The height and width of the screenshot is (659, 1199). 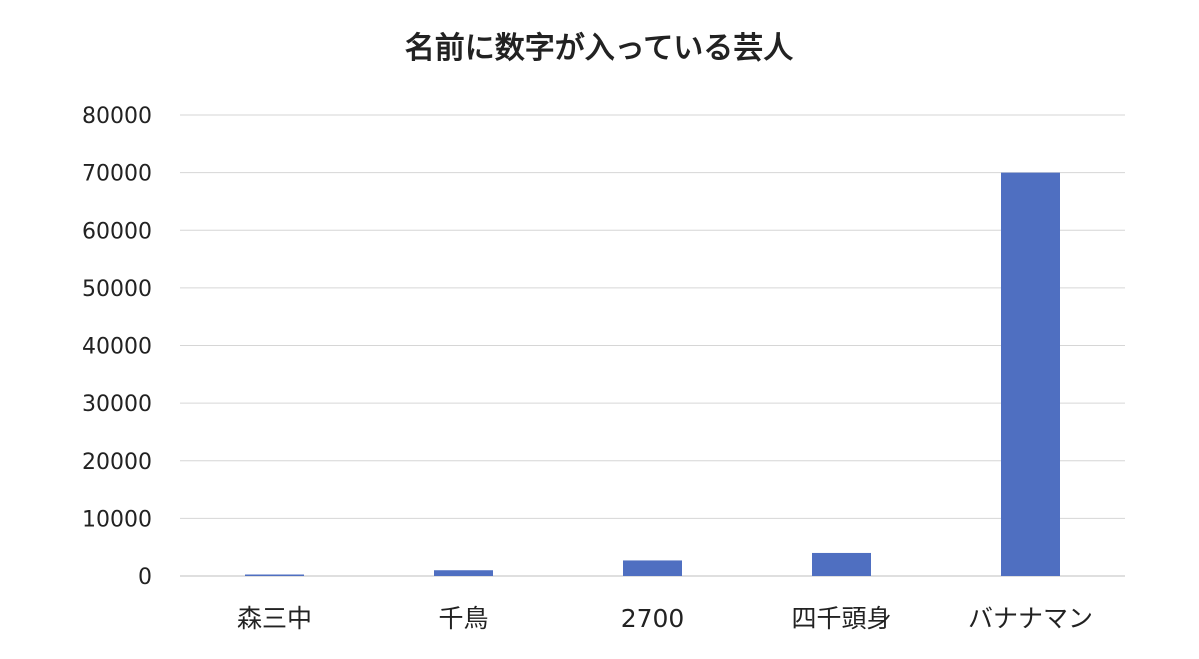 I want to click on y-tick-label: 0, so click(x=145, y=577).